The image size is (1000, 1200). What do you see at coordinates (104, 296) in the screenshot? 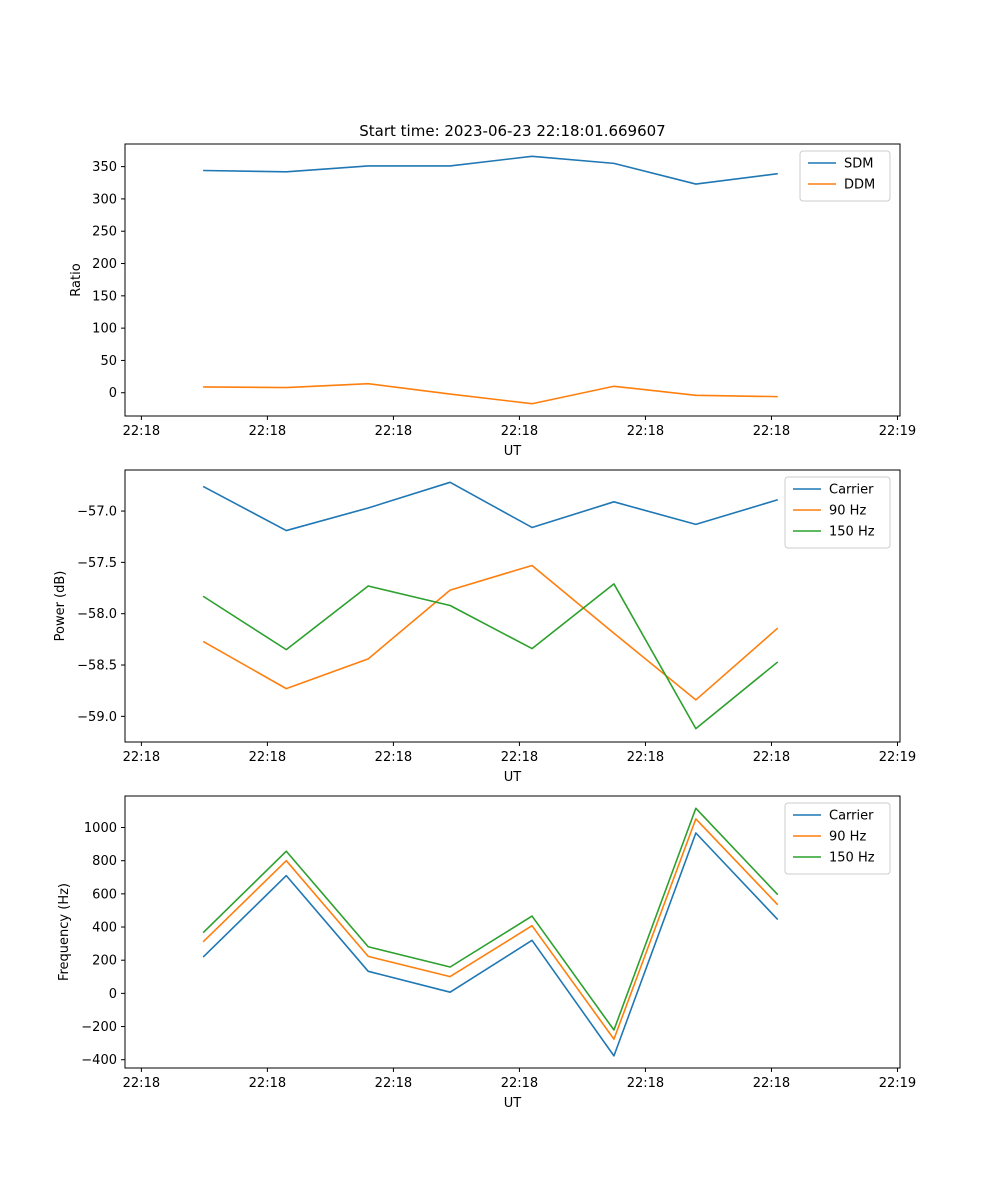
I see `y-tick-label: 150` at bounding box center [104, 296].